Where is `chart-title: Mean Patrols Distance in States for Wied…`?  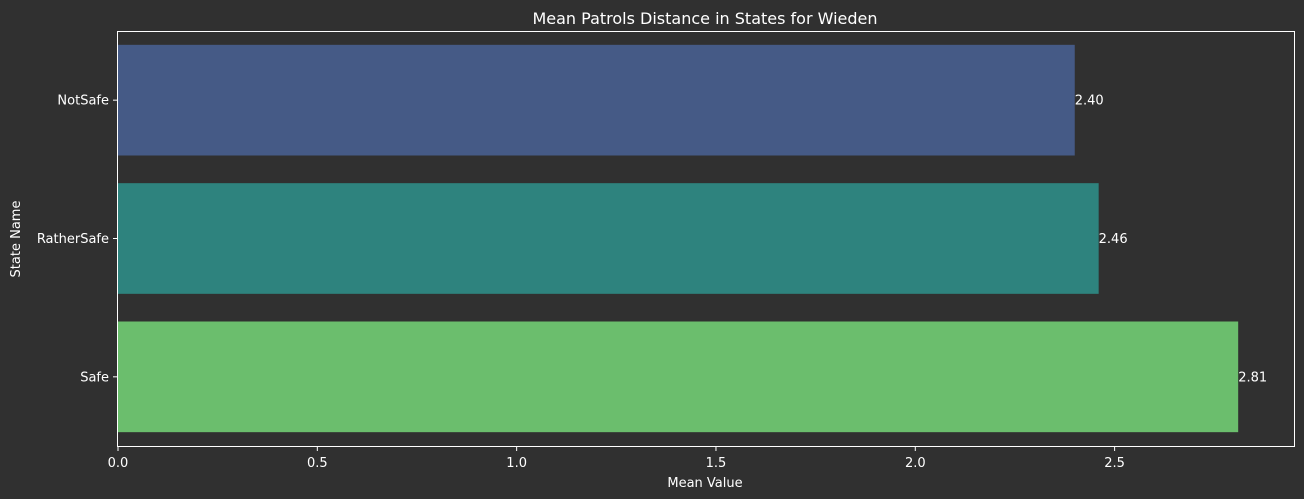 chart-title: Mean Patrols Distance in States for Wied… is located at coordinates (704, 18).